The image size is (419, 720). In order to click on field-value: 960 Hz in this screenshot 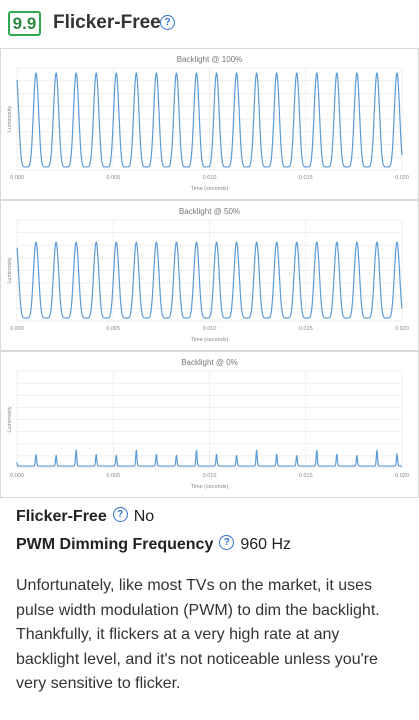, I will do `click(266, 544)`.